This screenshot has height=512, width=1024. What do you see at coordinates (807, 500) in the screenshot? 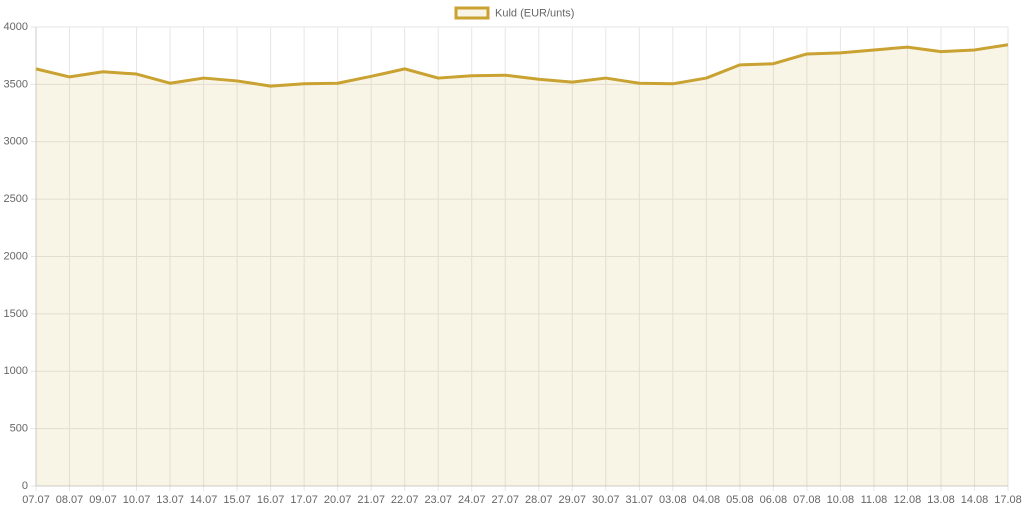
I see `x-tick-label: 07.08` at bounding box center [807, 500].